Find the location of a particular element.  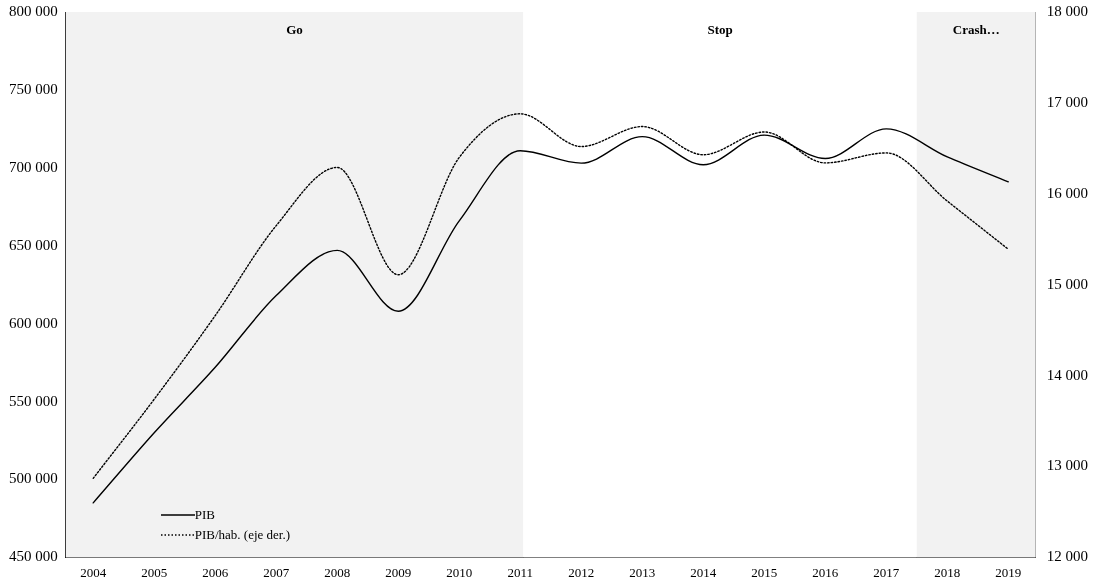

y-tick-label: 750 000 is located at coordinates (33, 88).